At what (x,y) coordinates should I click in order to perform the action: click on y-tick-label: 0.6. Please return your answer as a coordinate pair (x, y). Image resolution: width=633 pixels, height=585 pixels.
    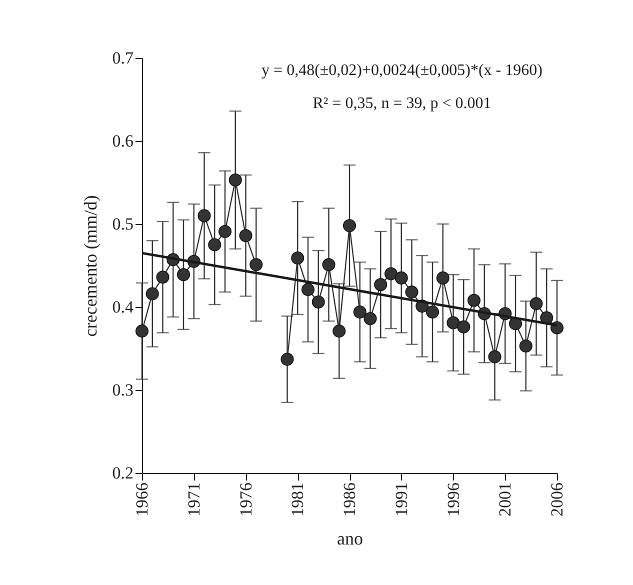
    Looking at the image, I should click on (123, 141).